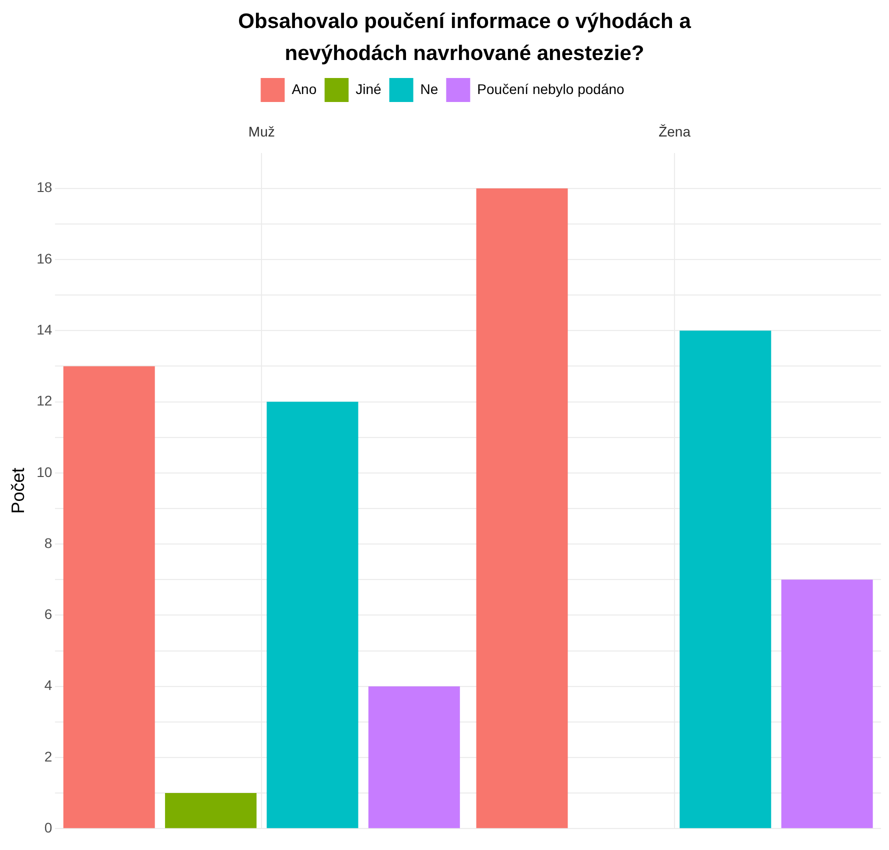 This screenshot has width=889, height=850. Describe the element at coordinates (48, 827) in the screenshot. I see `y-tick-label: 0` at that location.